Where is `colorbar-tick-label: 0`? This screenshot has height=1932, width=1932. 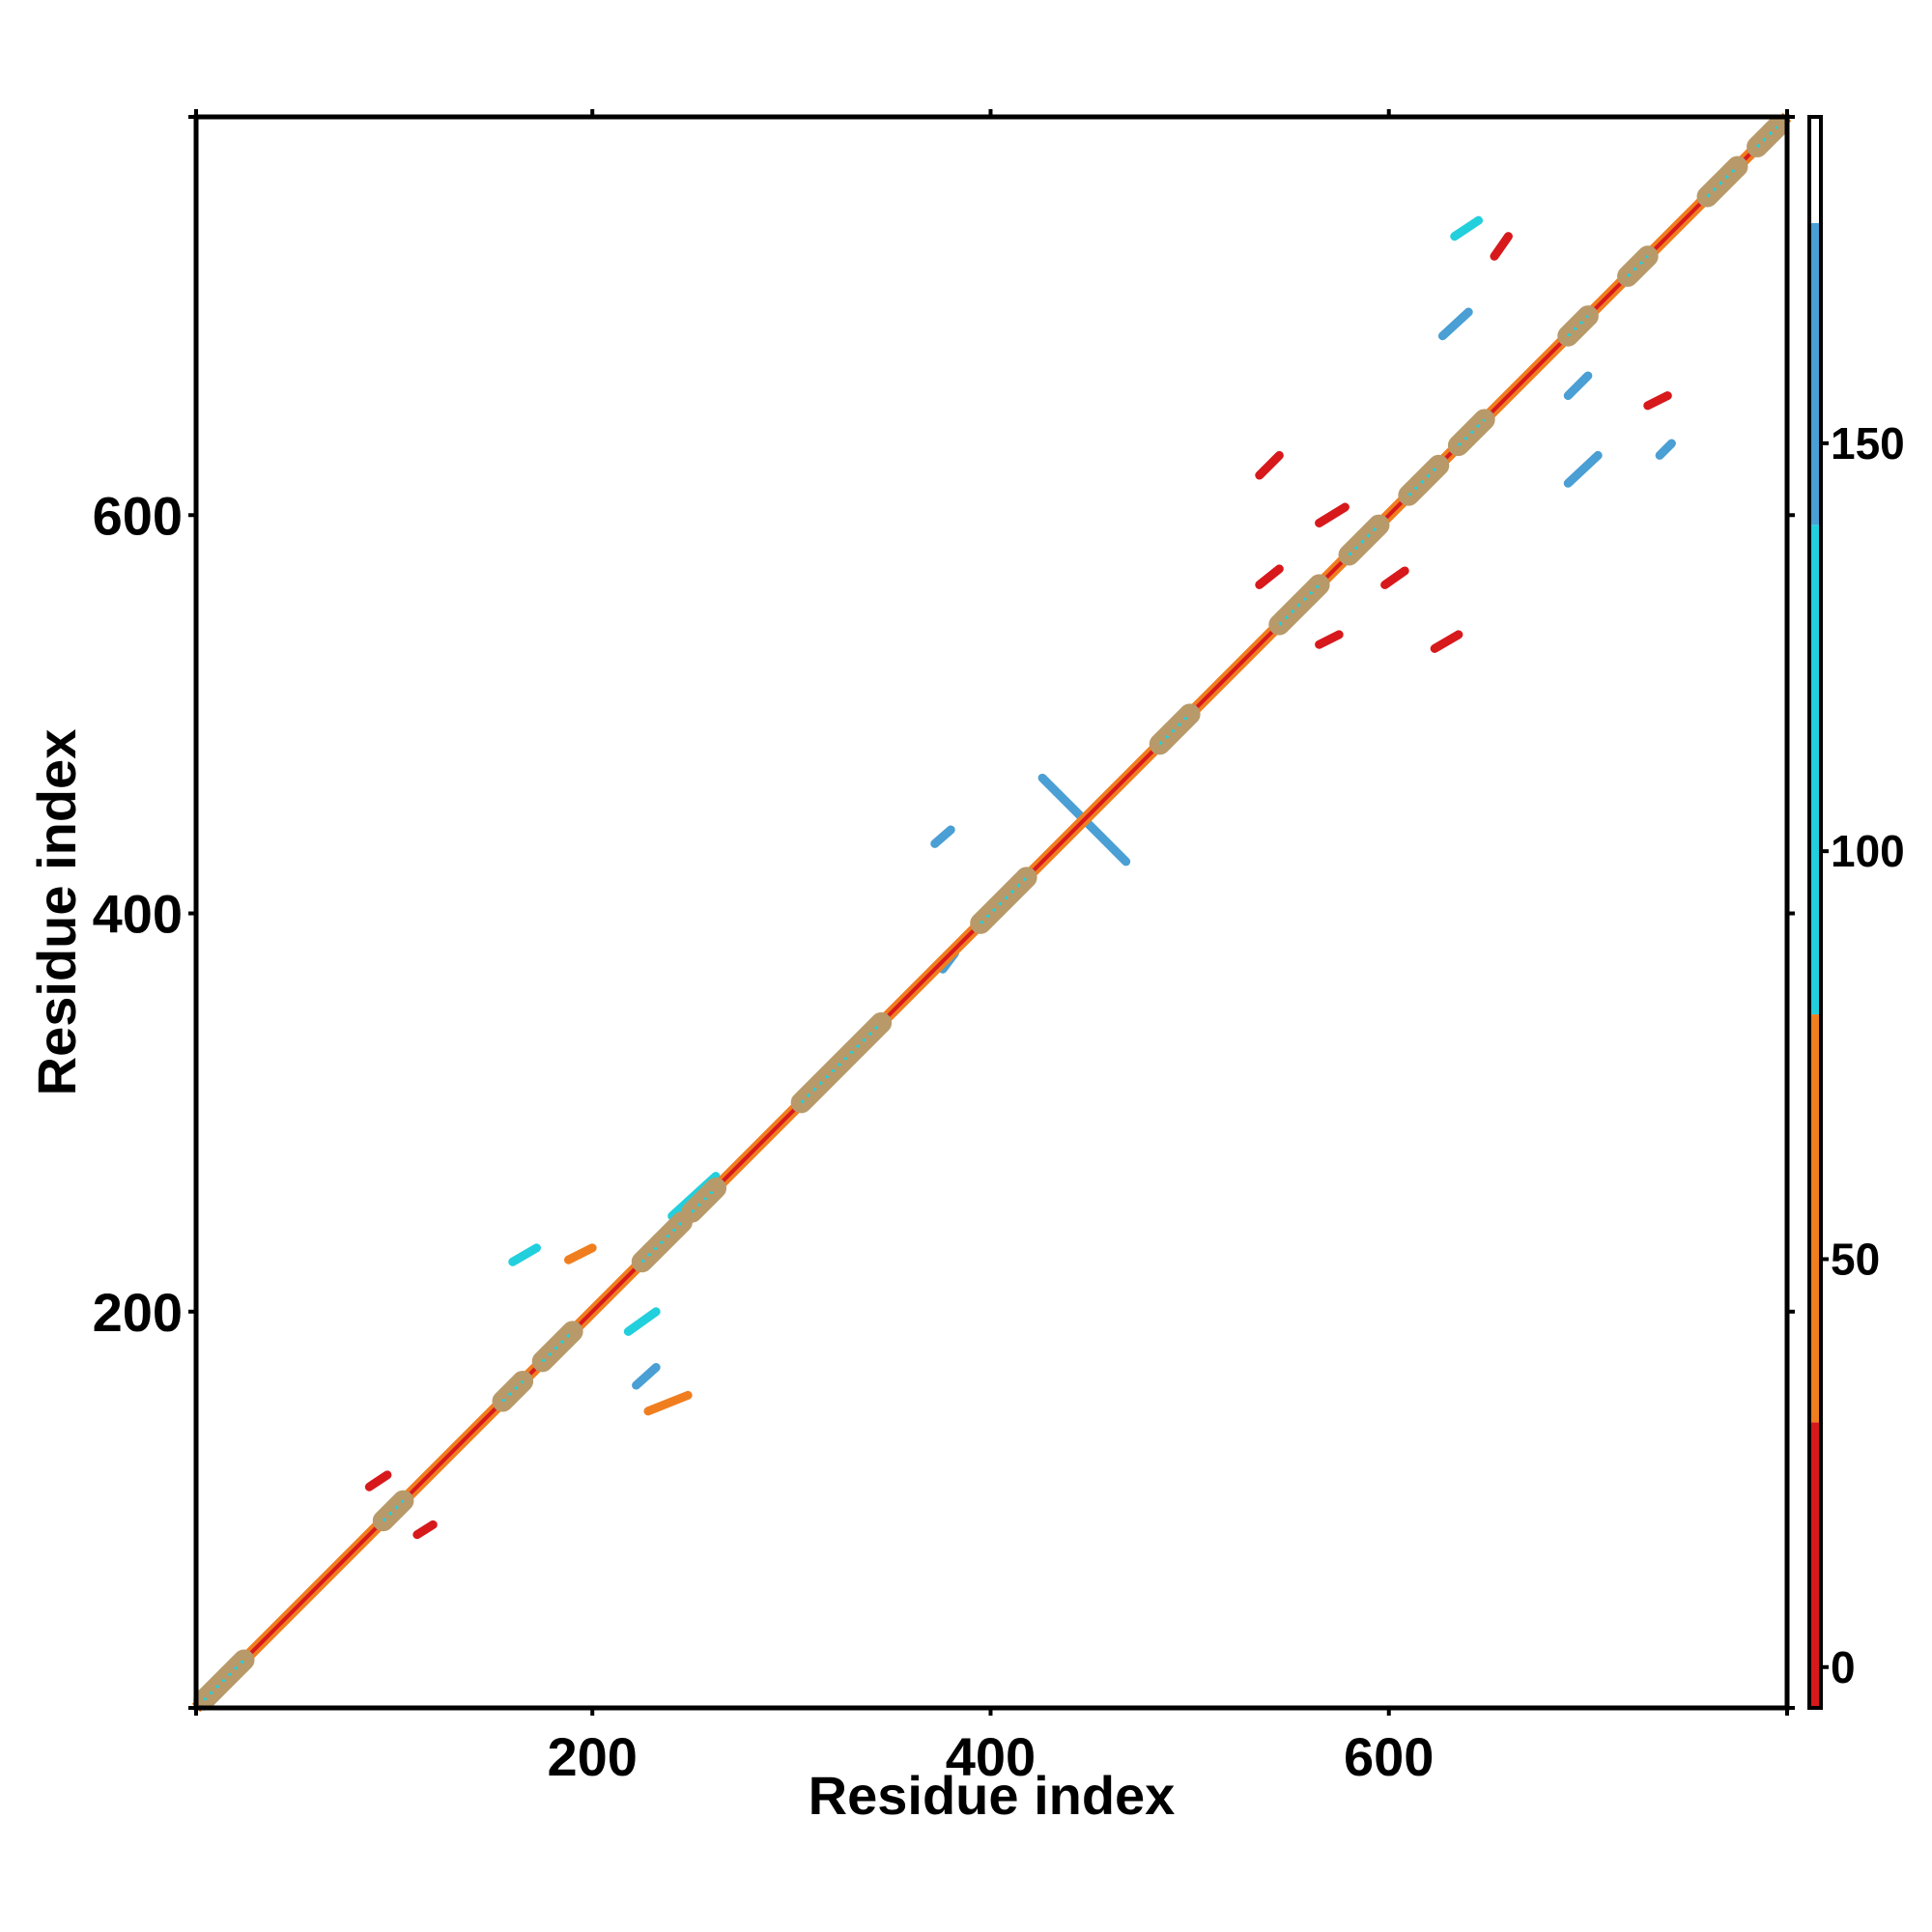 colorbar-tick-label: 0 is located at coordinates (1843, 1667).